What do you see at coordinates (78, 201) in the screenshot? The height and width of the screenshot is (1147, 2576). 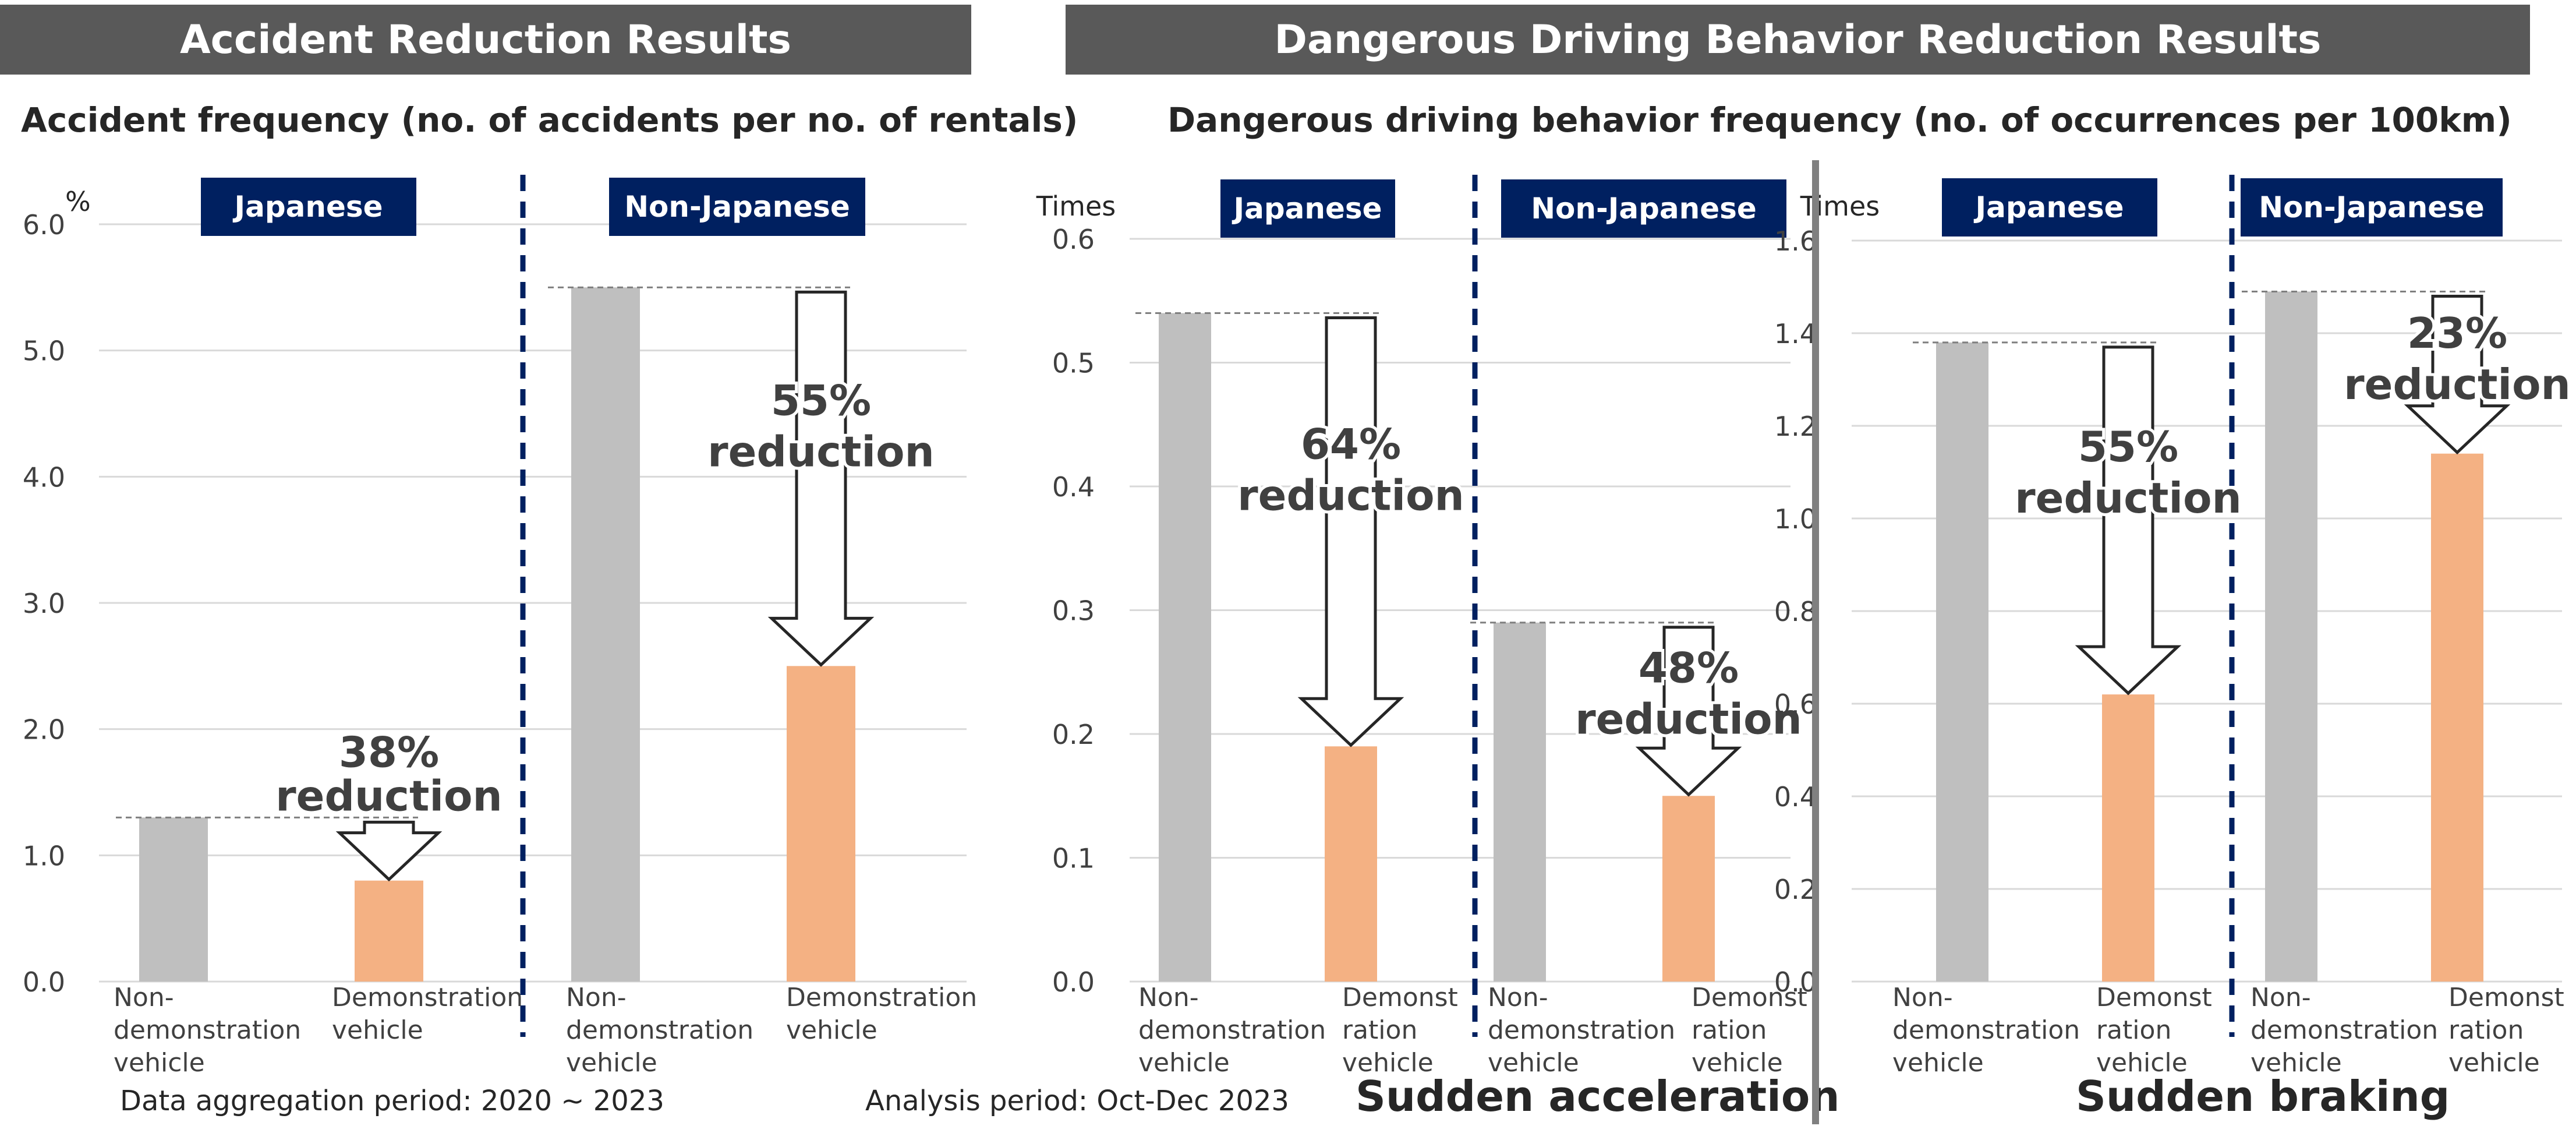 I see `y-unit-label: %` at bounding box center [78, 201].